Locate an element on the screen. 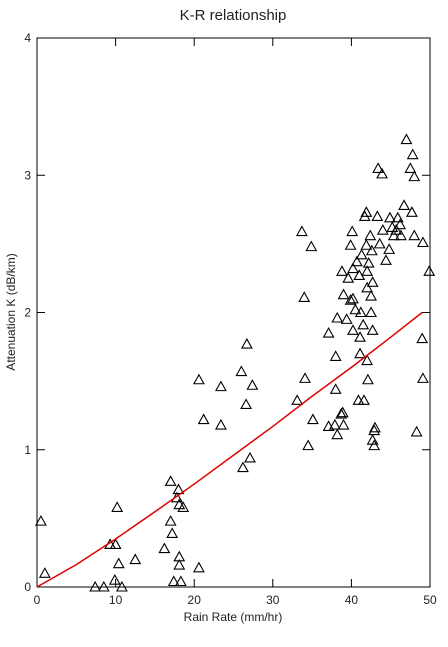 This screenshot has width=448, height=647. y-tick-label: 0 is located at coordinates (27, 587).